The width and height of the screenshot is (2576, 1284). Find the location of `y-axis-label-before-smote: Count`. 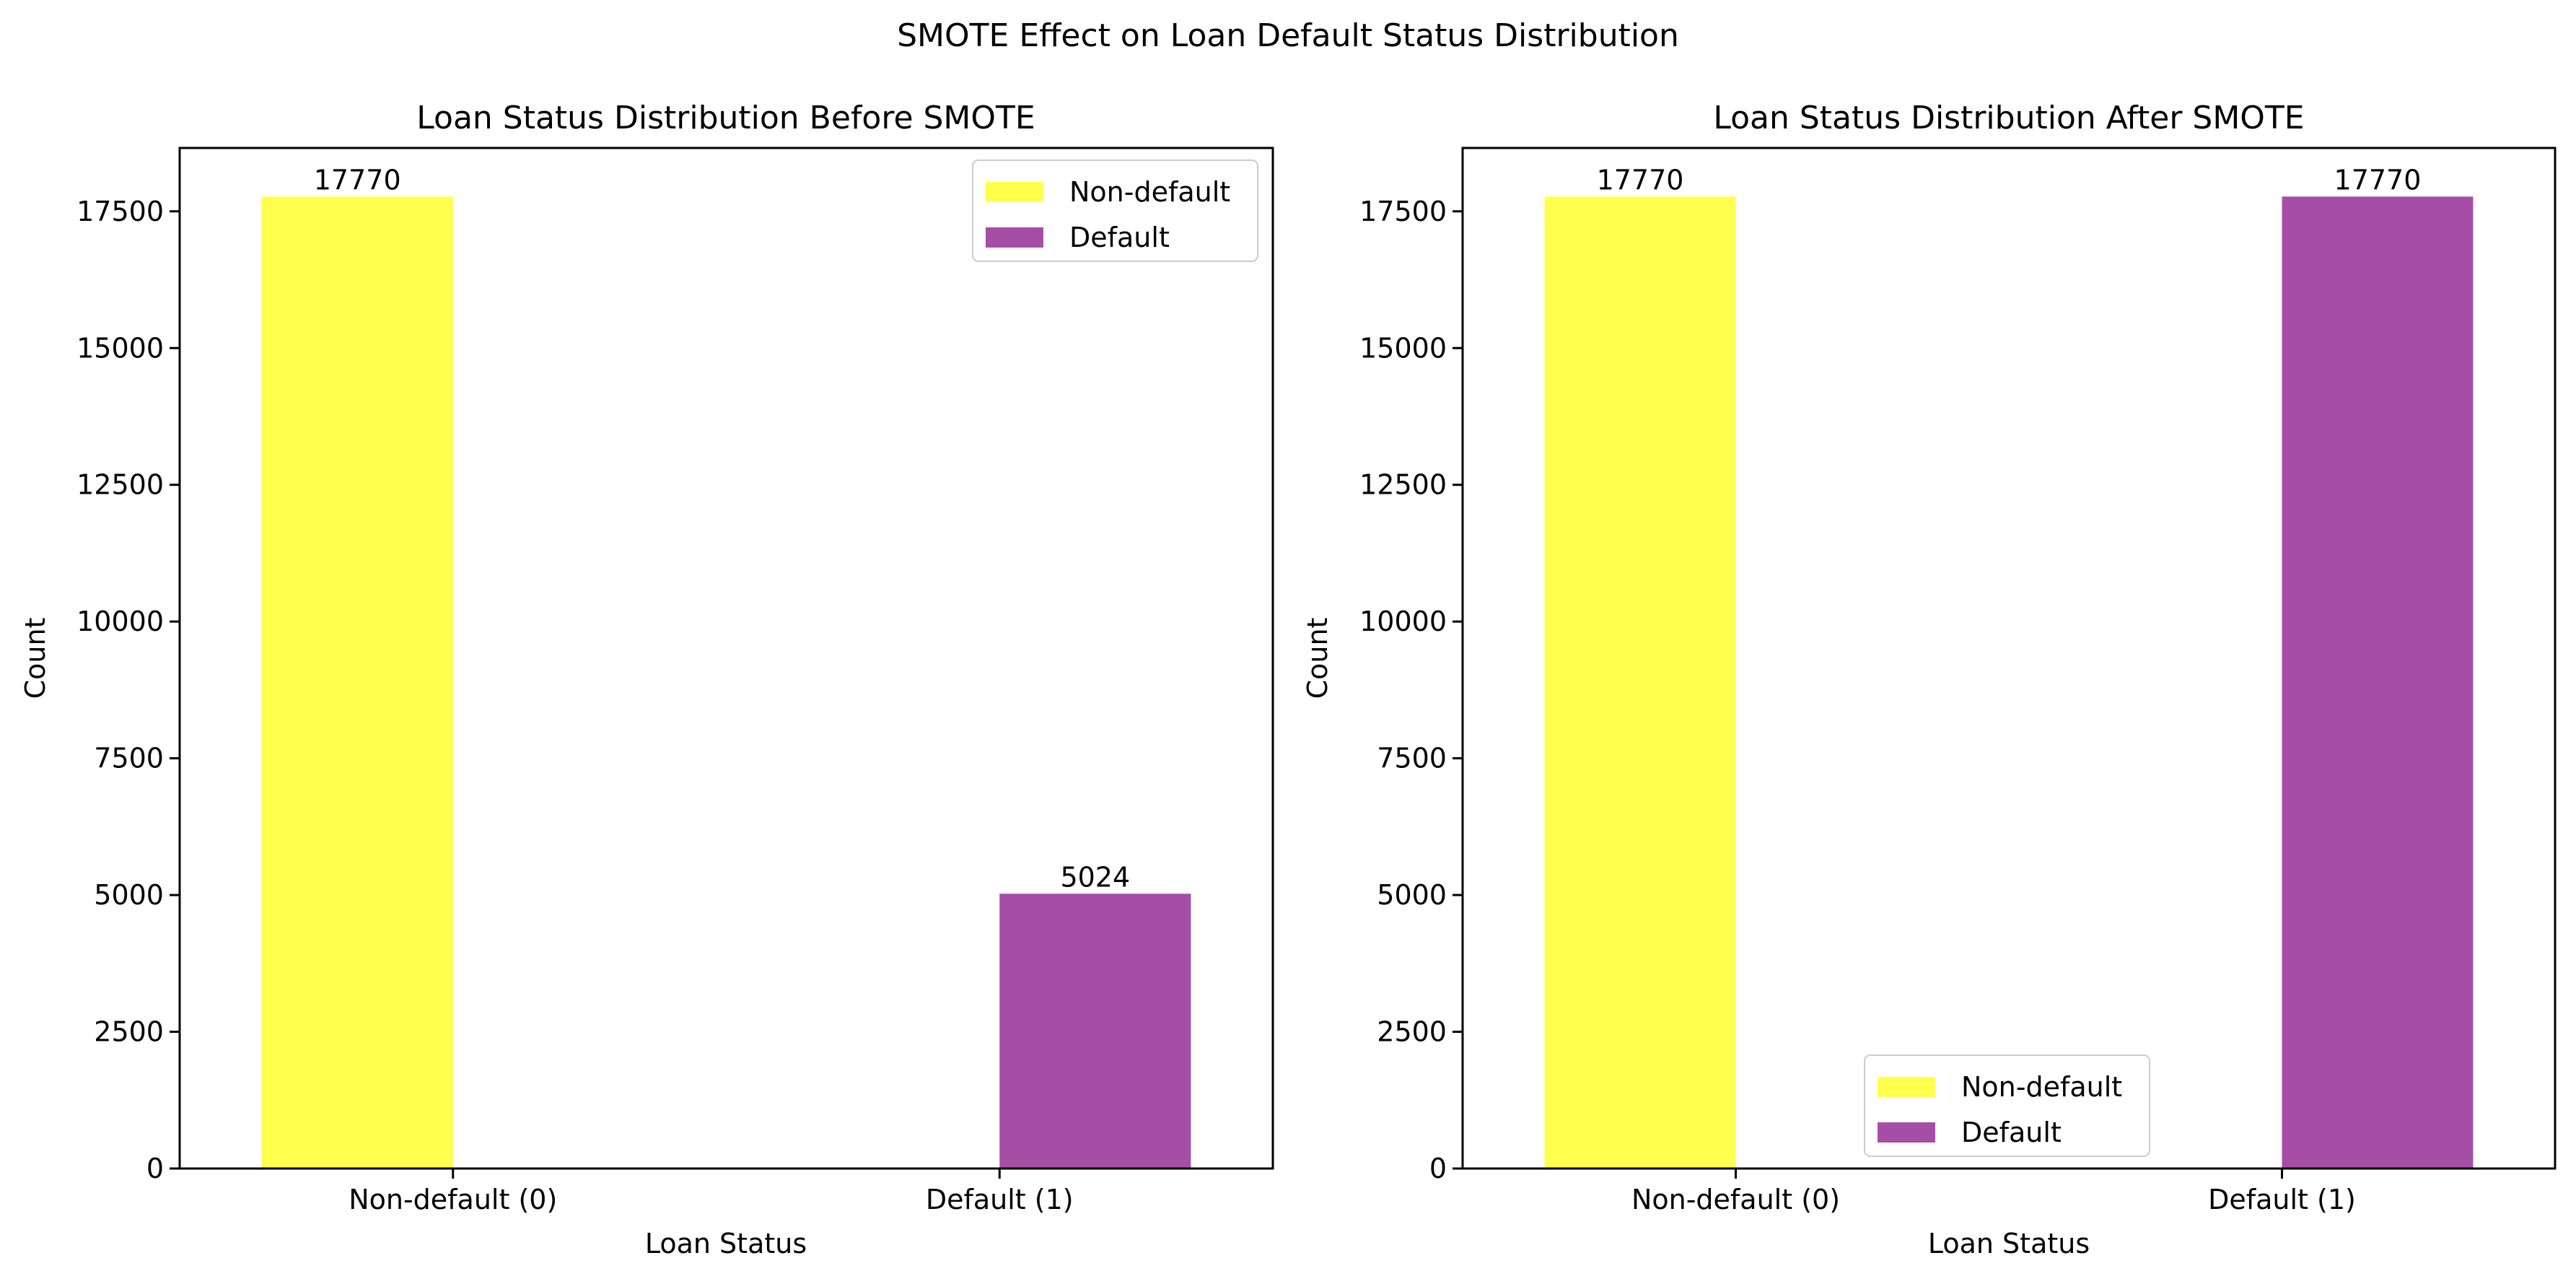

y-axis-label-before-smote: Count is located at coordinates (35, 658).